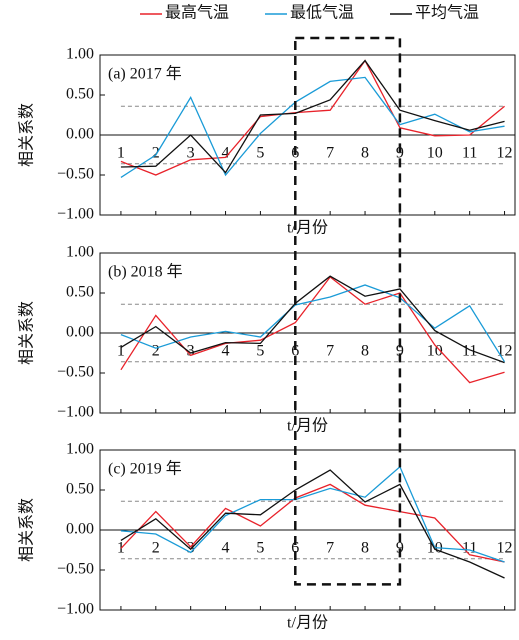 The height and width of the screenshot is (640, 519). Describe the element at coordinates (197, 13) in the screenshot. I see `legend-label: 最高气温` at that location.